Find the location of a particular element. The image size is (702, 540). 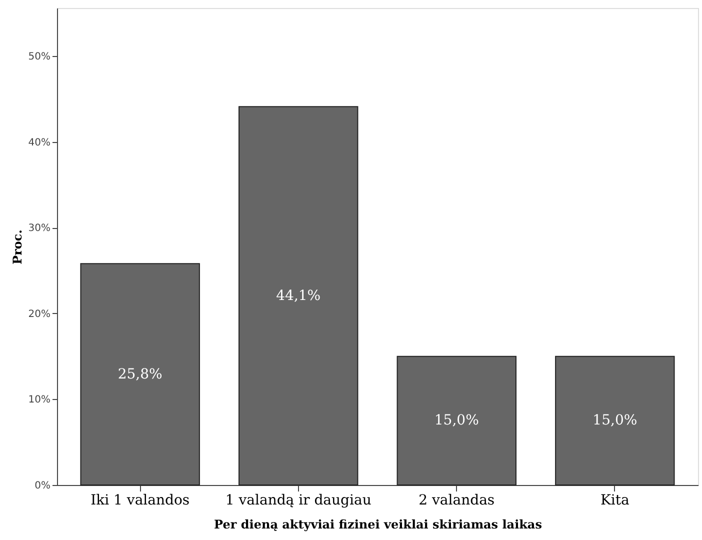

y-axis-title: Proc. is located at coordinates (17, 247).